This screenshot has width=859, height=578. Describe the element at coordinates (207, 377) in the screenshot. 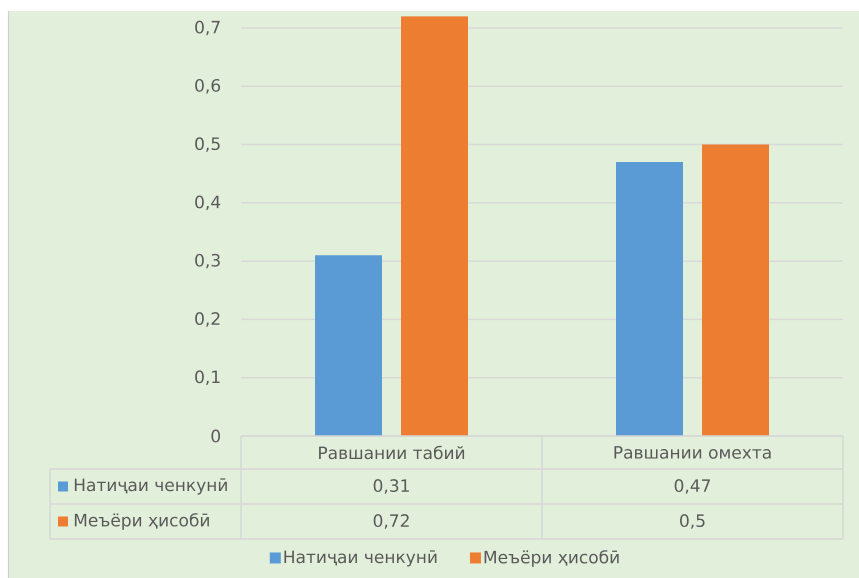

I see `y-tick-label: 0,1` at that location.